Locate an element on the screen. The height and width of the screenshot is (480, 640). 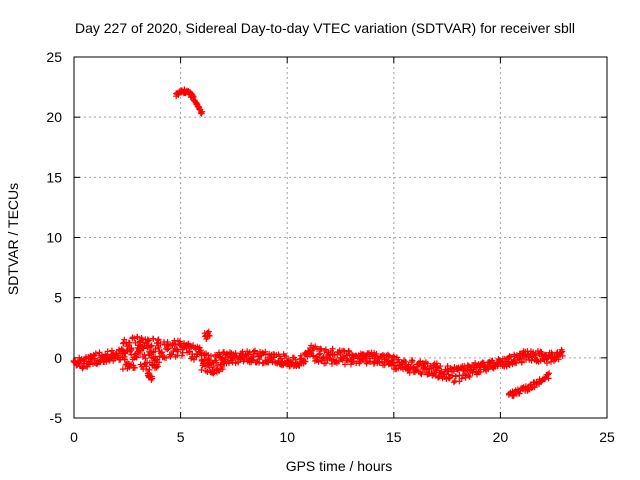
x-tick-label: 15 is located at coordinates (394, 437).